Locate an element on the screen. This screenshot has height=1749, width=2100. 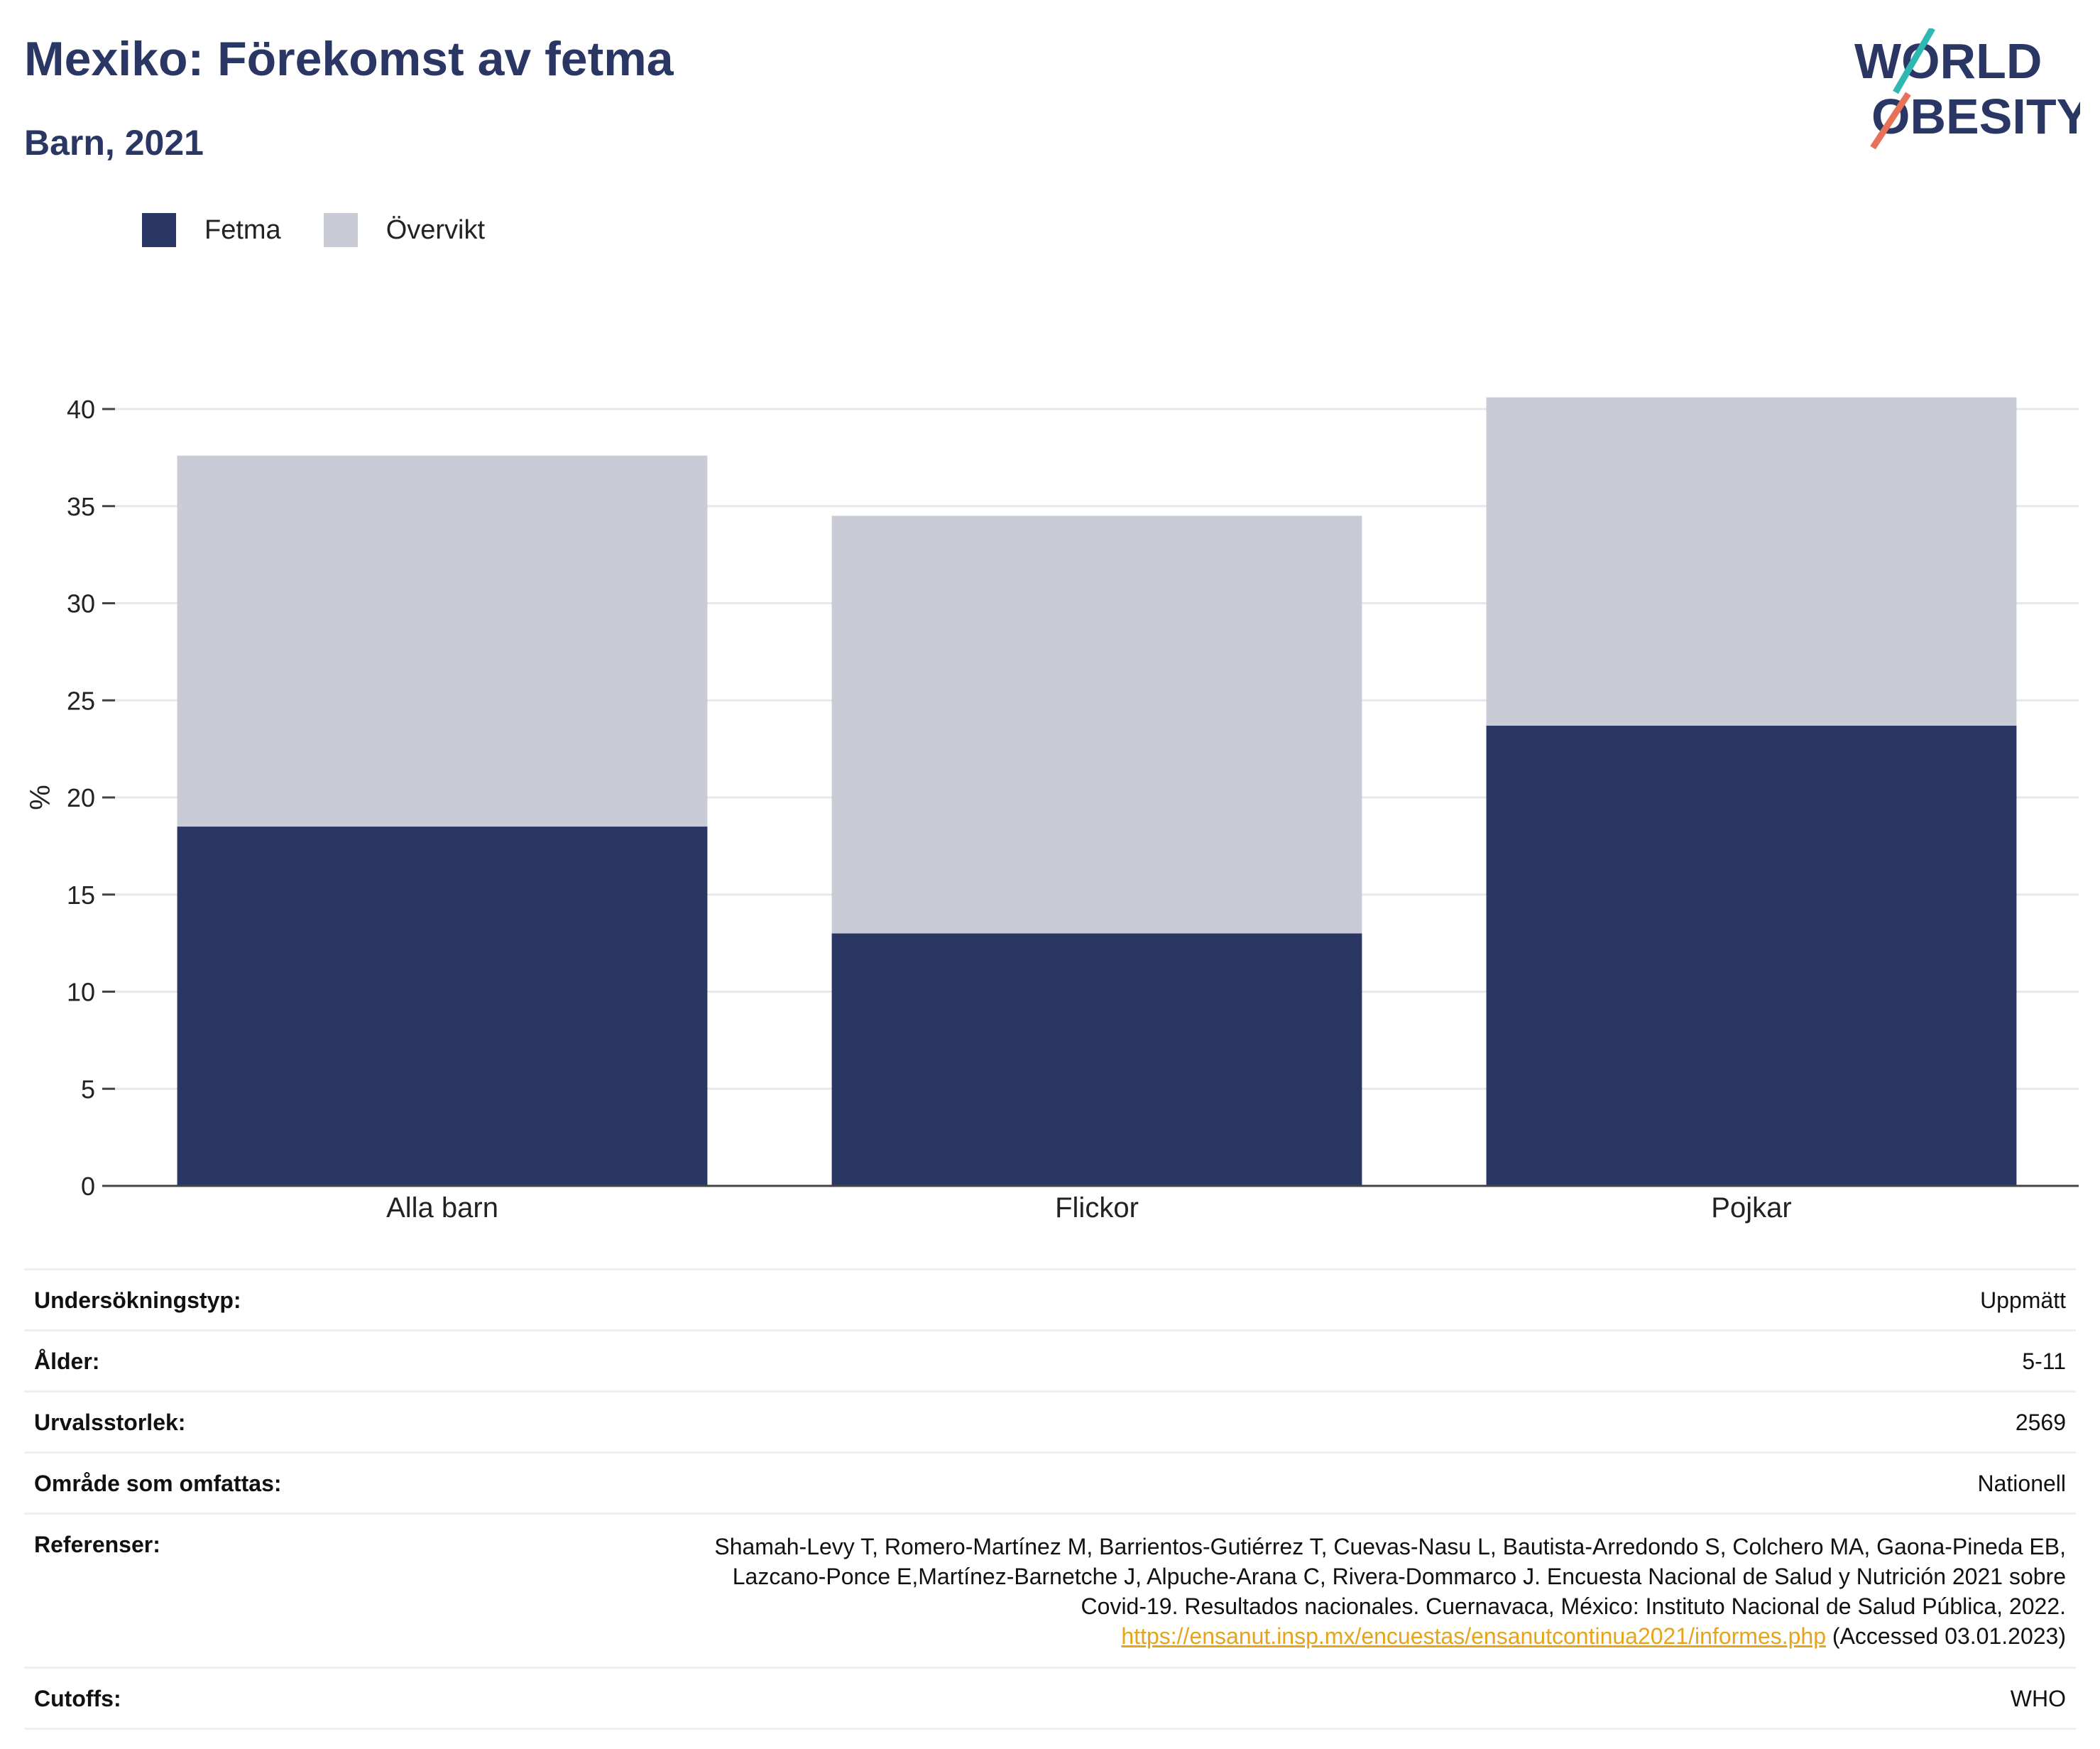
y-tick-label-10: 10 is located at coordinates (81, 992).